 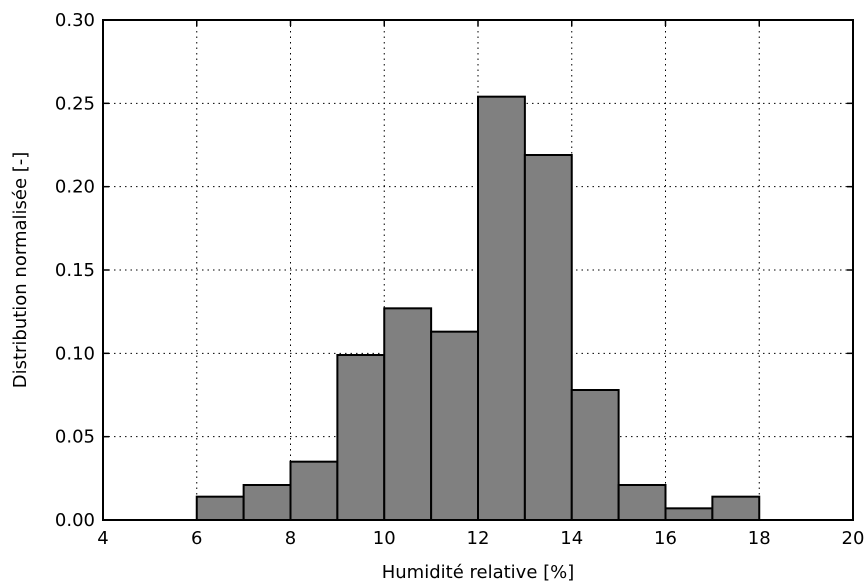 What do you see at coordinates (75, 20) in the screenshot?
I see `y-tick-label: 0.30` at bounding box center [75, 20].